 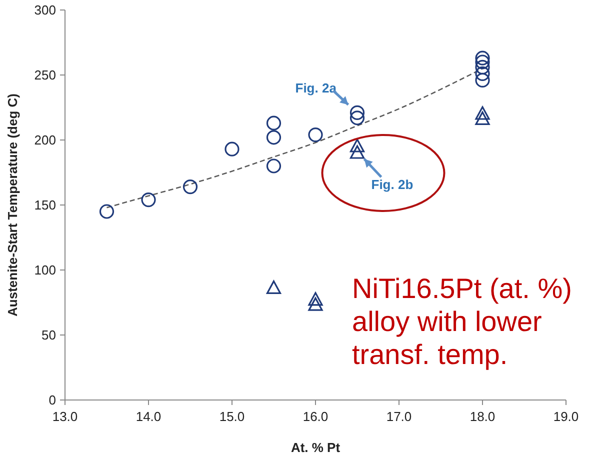 I want to click on x-tick-label: 19.0, so click(x=566, y=416).